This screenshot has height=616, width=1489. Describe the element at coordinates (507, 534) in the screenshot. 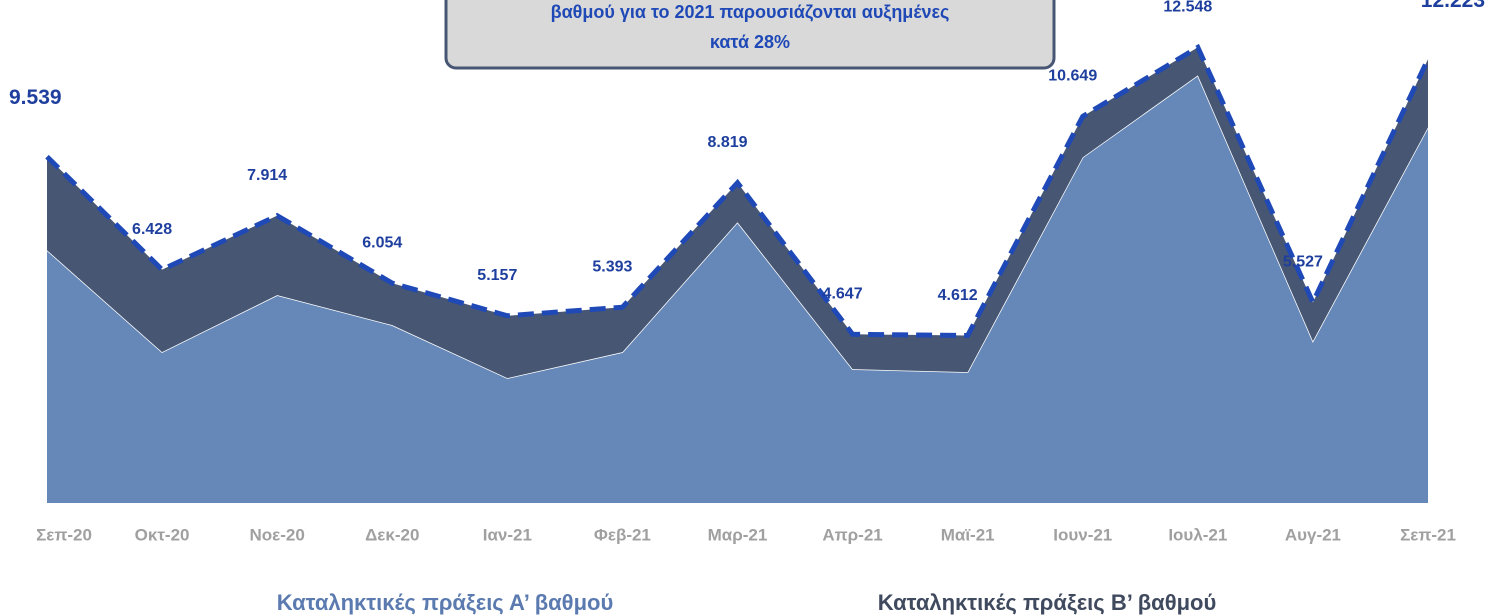

I see `x-tick-label: Ιαν-21` at that location.